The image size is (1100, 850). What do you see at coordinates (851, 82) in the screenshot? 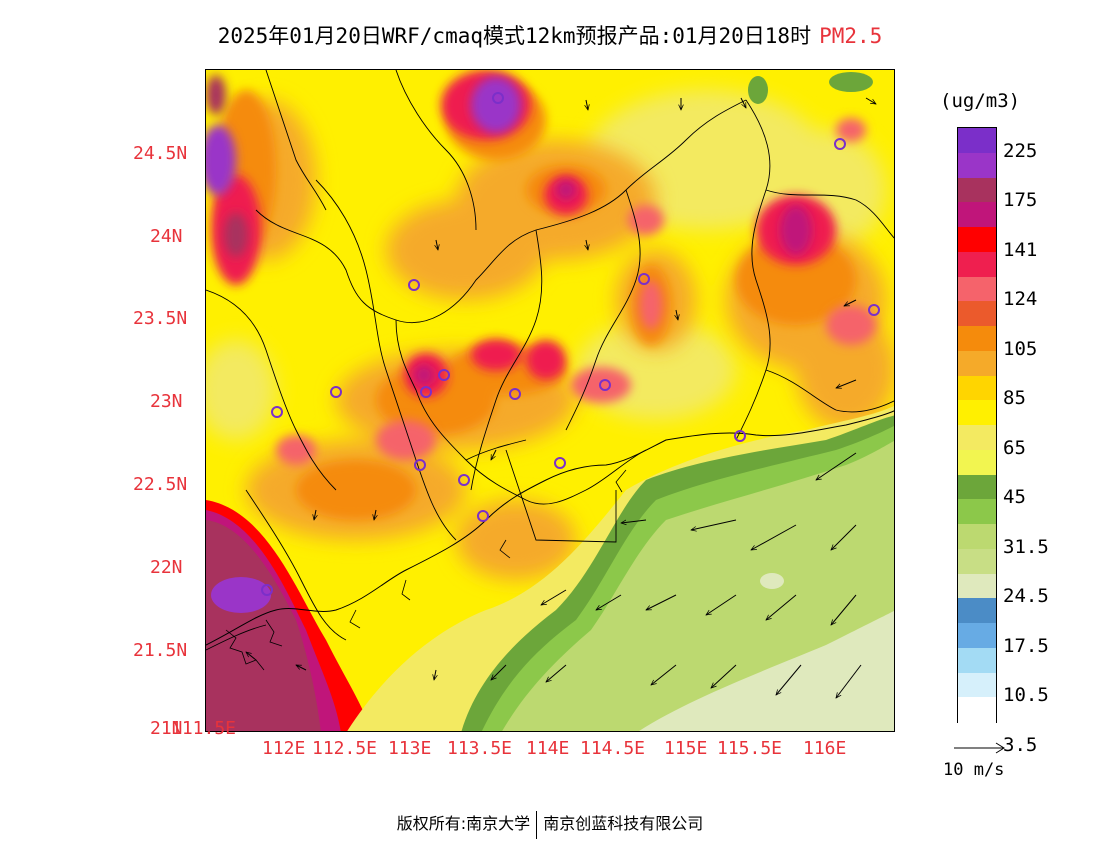
I see `ne-green-patch` at bounding box center [851, 82].